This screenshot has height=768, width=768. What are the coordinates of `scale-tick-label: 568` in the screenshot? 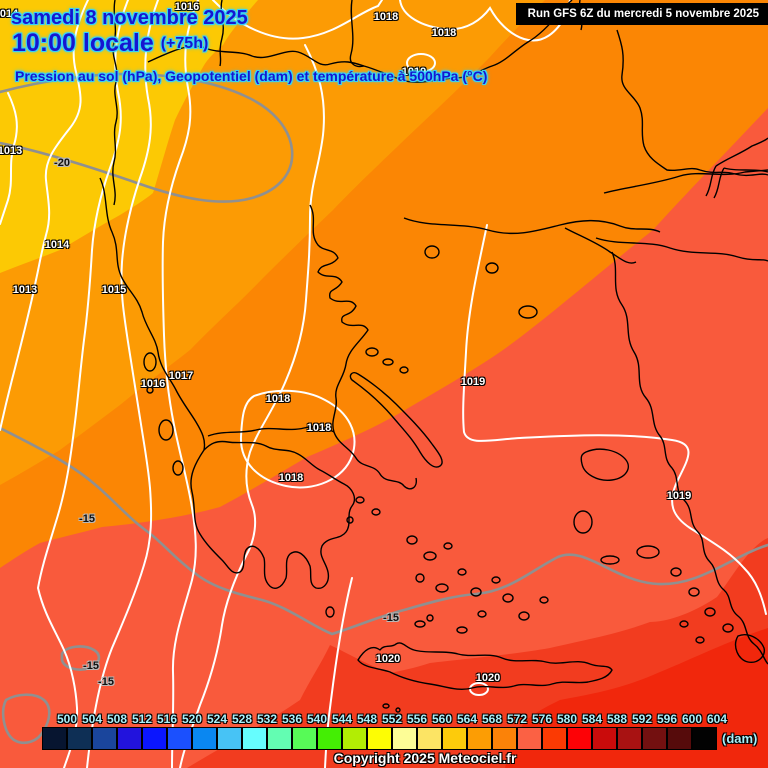 It's located at (492, 719).